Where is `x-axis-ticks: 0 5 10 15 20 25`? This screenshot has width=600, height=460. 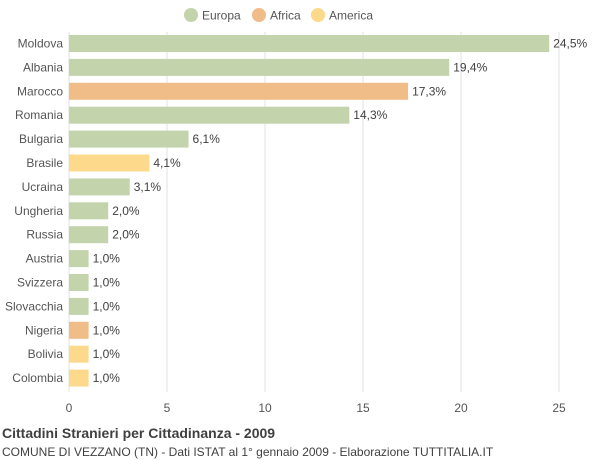 x-axis-ticks: 0 5 10 15 20 25 is located at coordinates (316, 408).